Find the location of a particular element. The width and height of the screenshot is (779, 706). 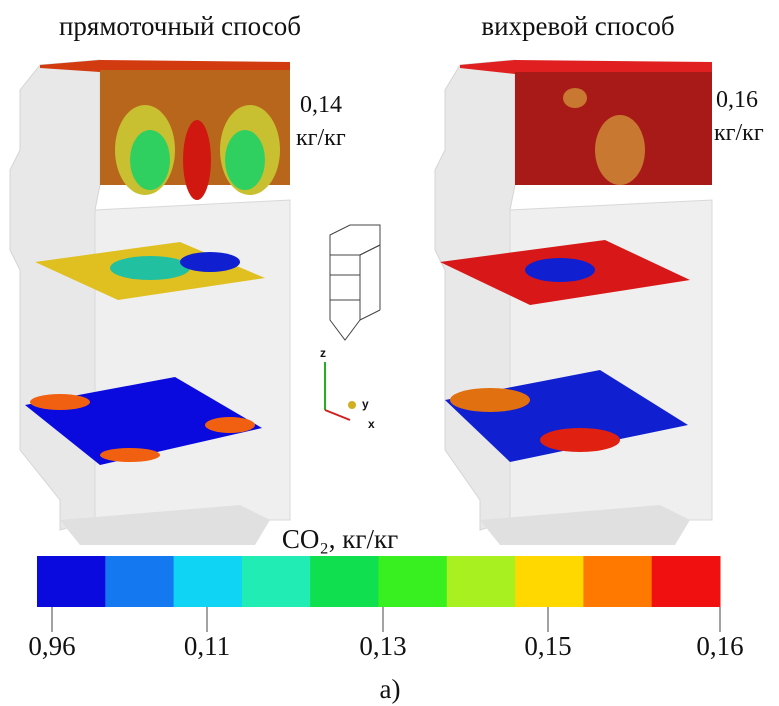

colorbar-tick-label: 0,16 is located at coordinates (719, 646).